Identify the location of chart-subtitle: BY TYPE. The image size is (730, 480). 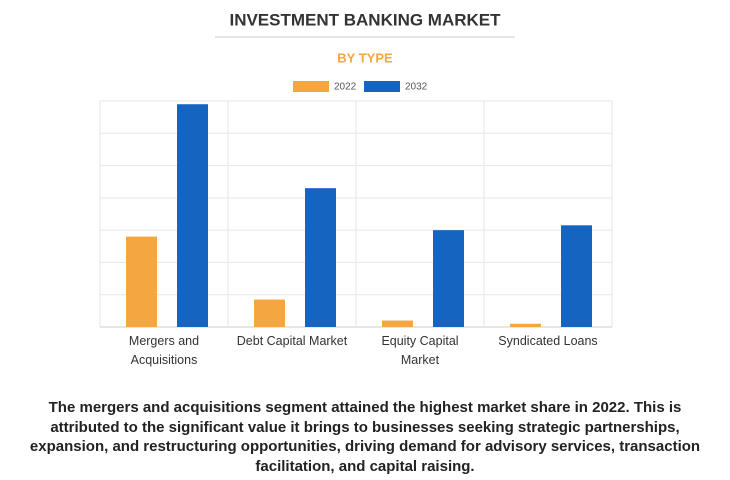
(365, 57).